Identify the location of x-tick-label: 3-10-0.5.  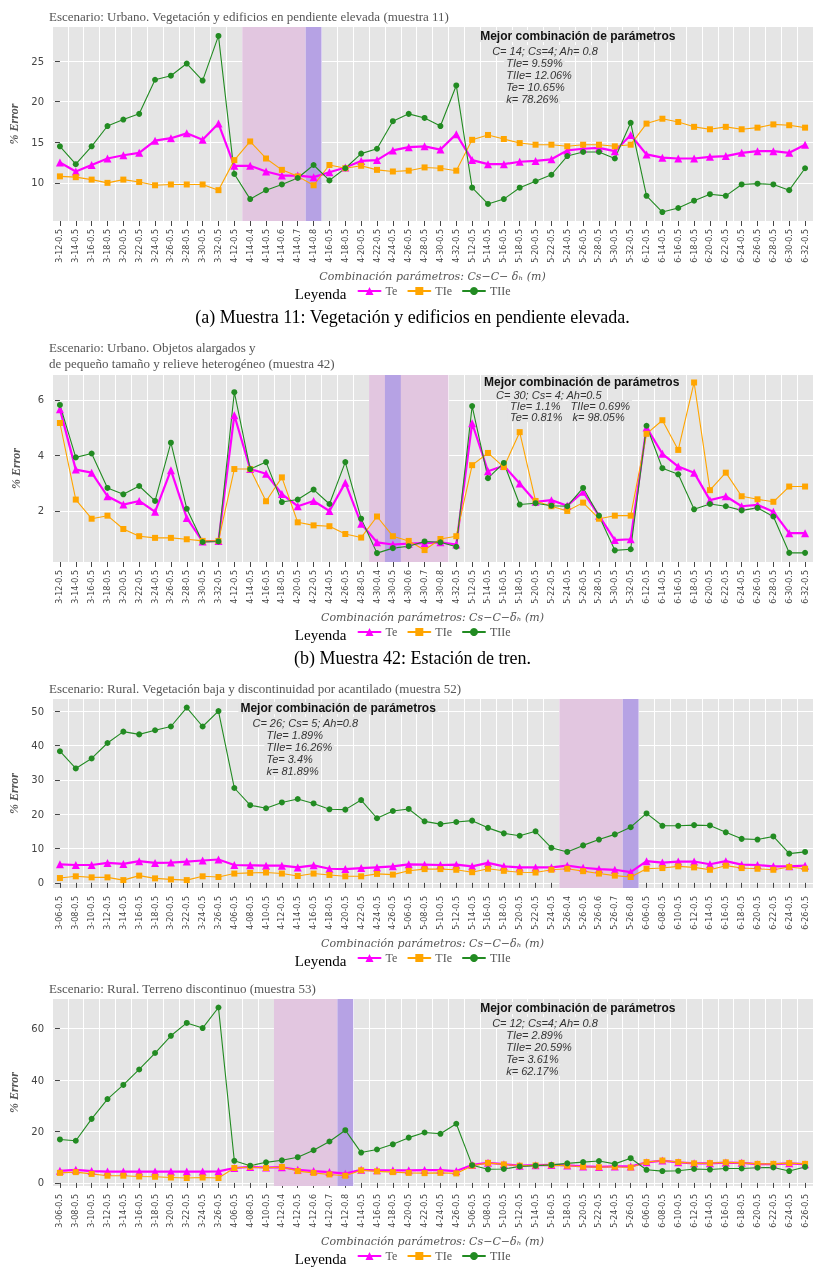
(92, 913).